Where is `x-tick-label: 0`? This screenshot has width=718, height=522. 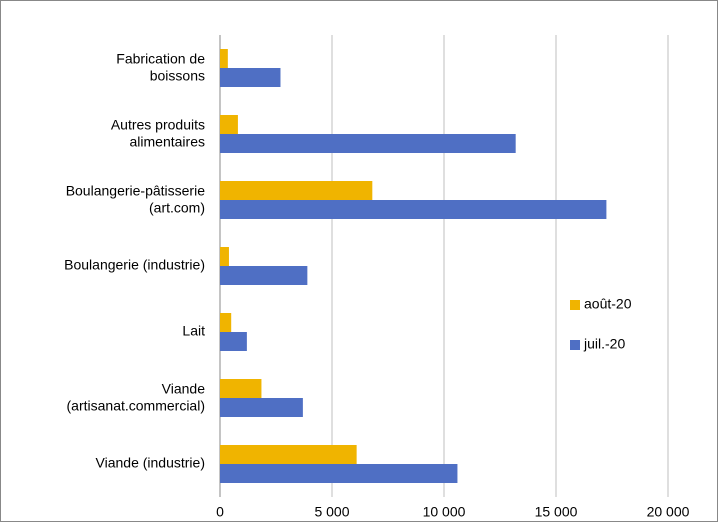
x-tick-label: 0 is located at coordinates (220, 512).